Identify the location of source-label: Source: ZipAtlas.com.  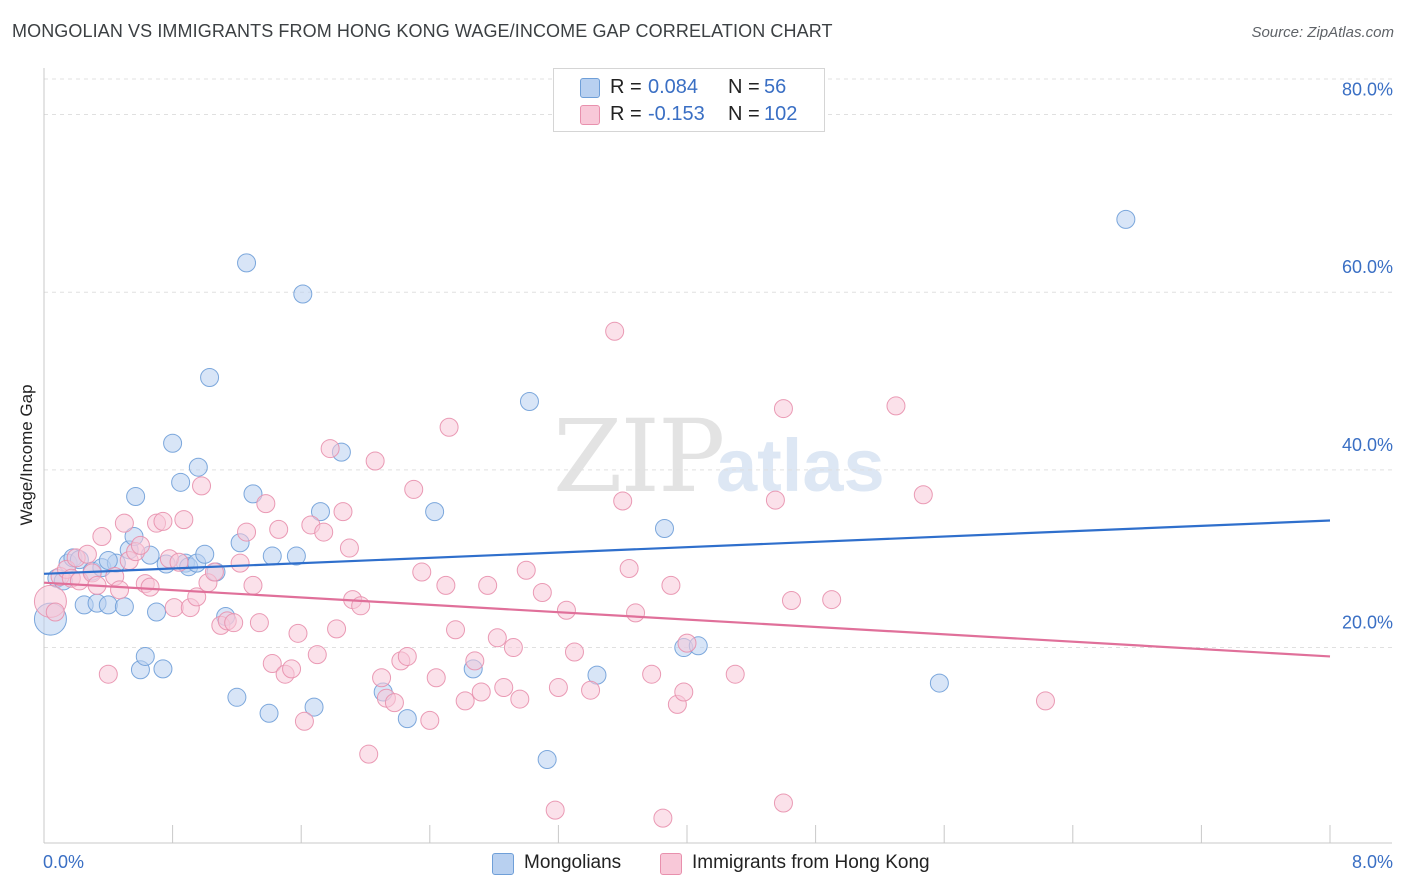
(1322, 32).